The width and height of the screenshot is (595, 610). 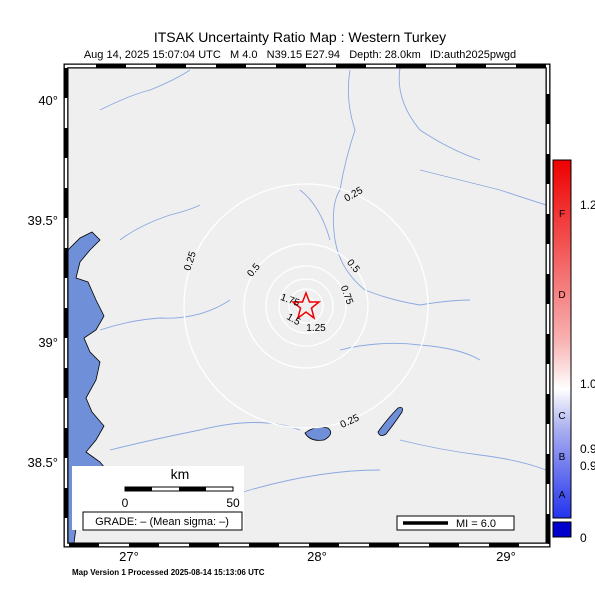 I want to click on colorbar-value: 1.2, so click(x=587, y=205).